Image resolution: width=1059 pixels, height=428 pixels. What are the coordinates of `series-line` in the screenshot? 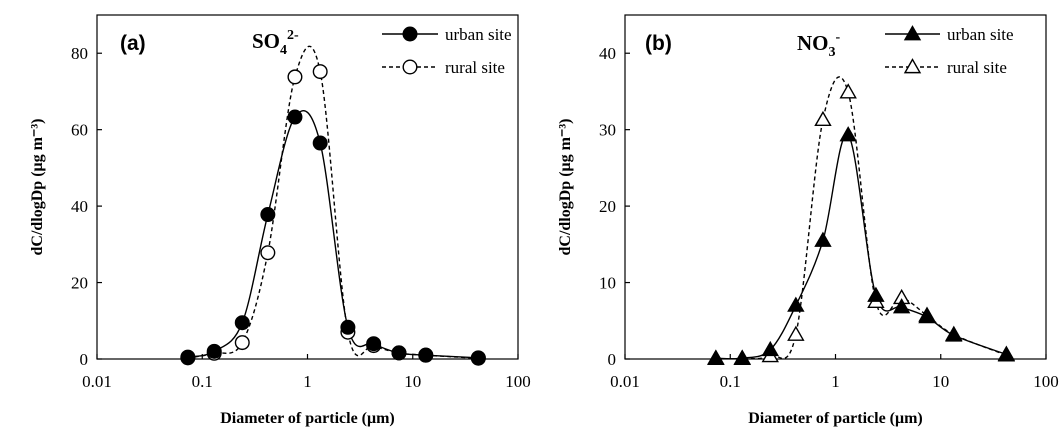 It's located at (861, 246).